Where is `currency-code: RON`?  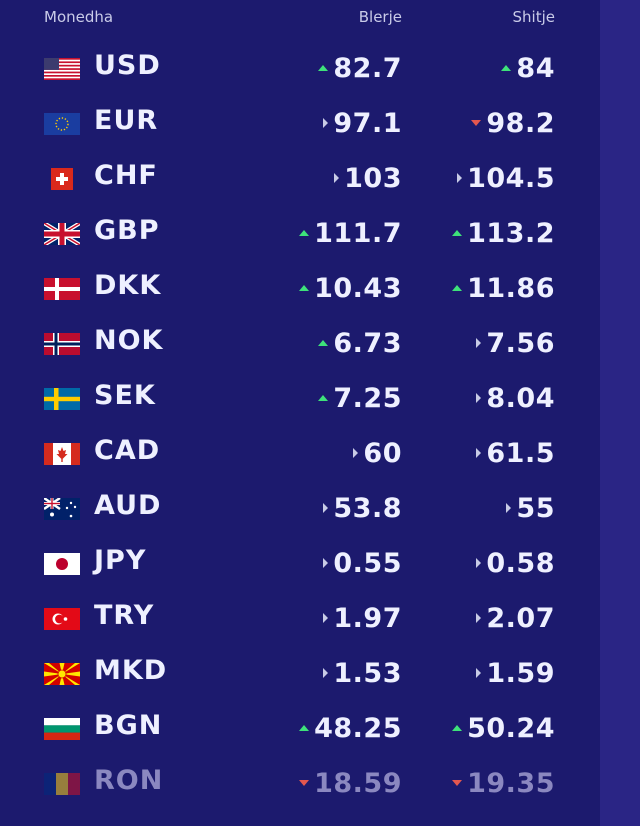
currency-code: RON is located at coordinates (129, 780).